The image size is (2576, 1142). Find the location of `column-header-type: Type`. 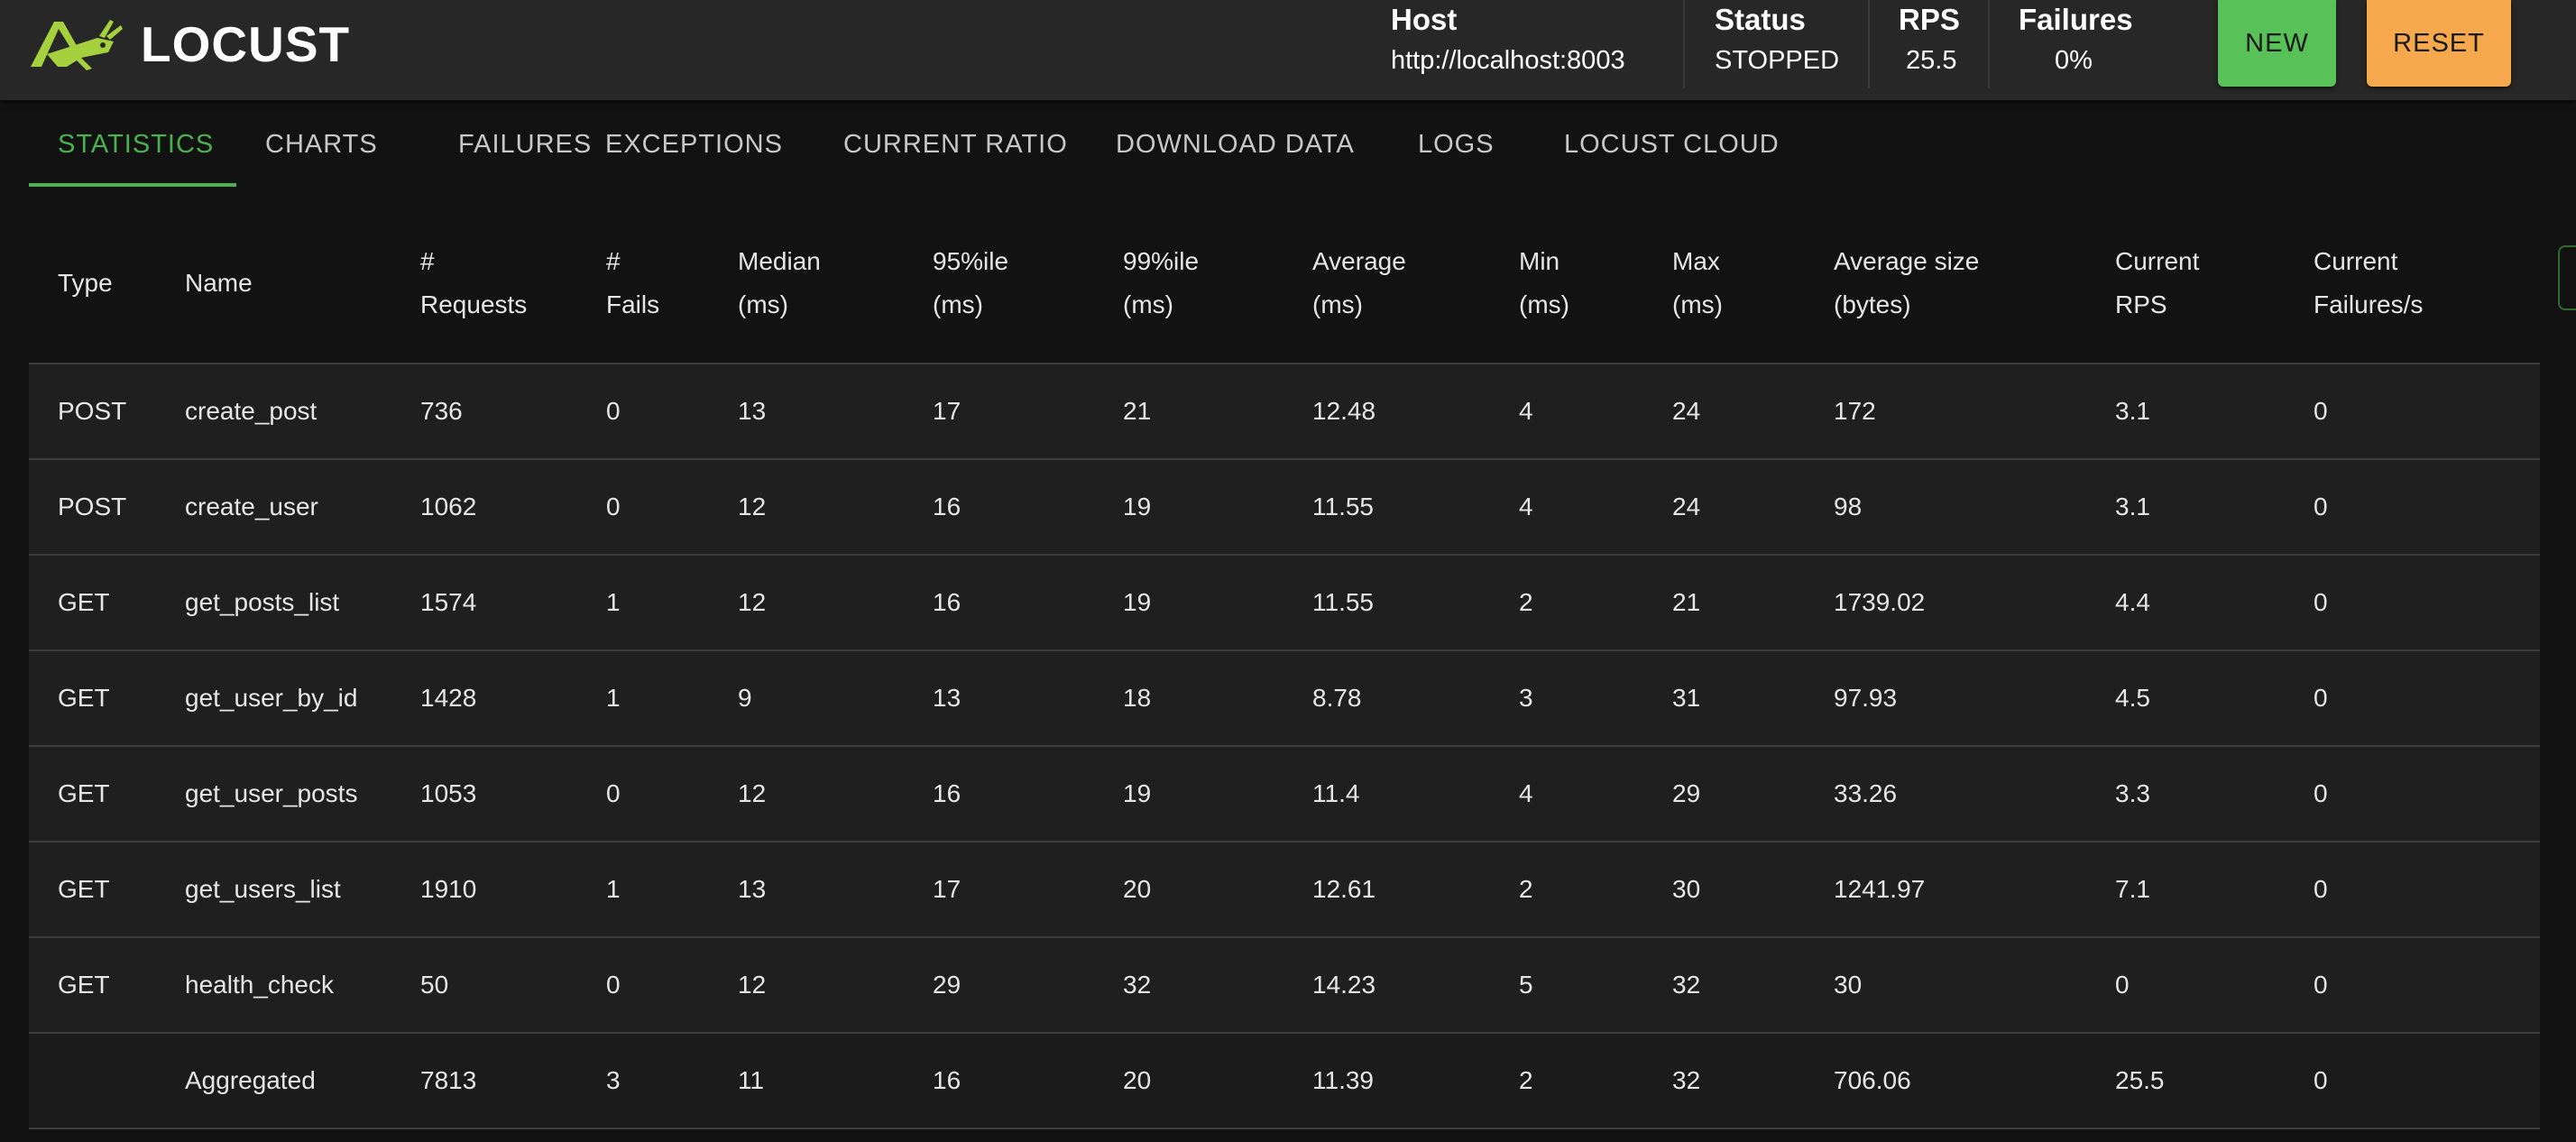

column-header-type: Type is located at coordinates (85, 283).